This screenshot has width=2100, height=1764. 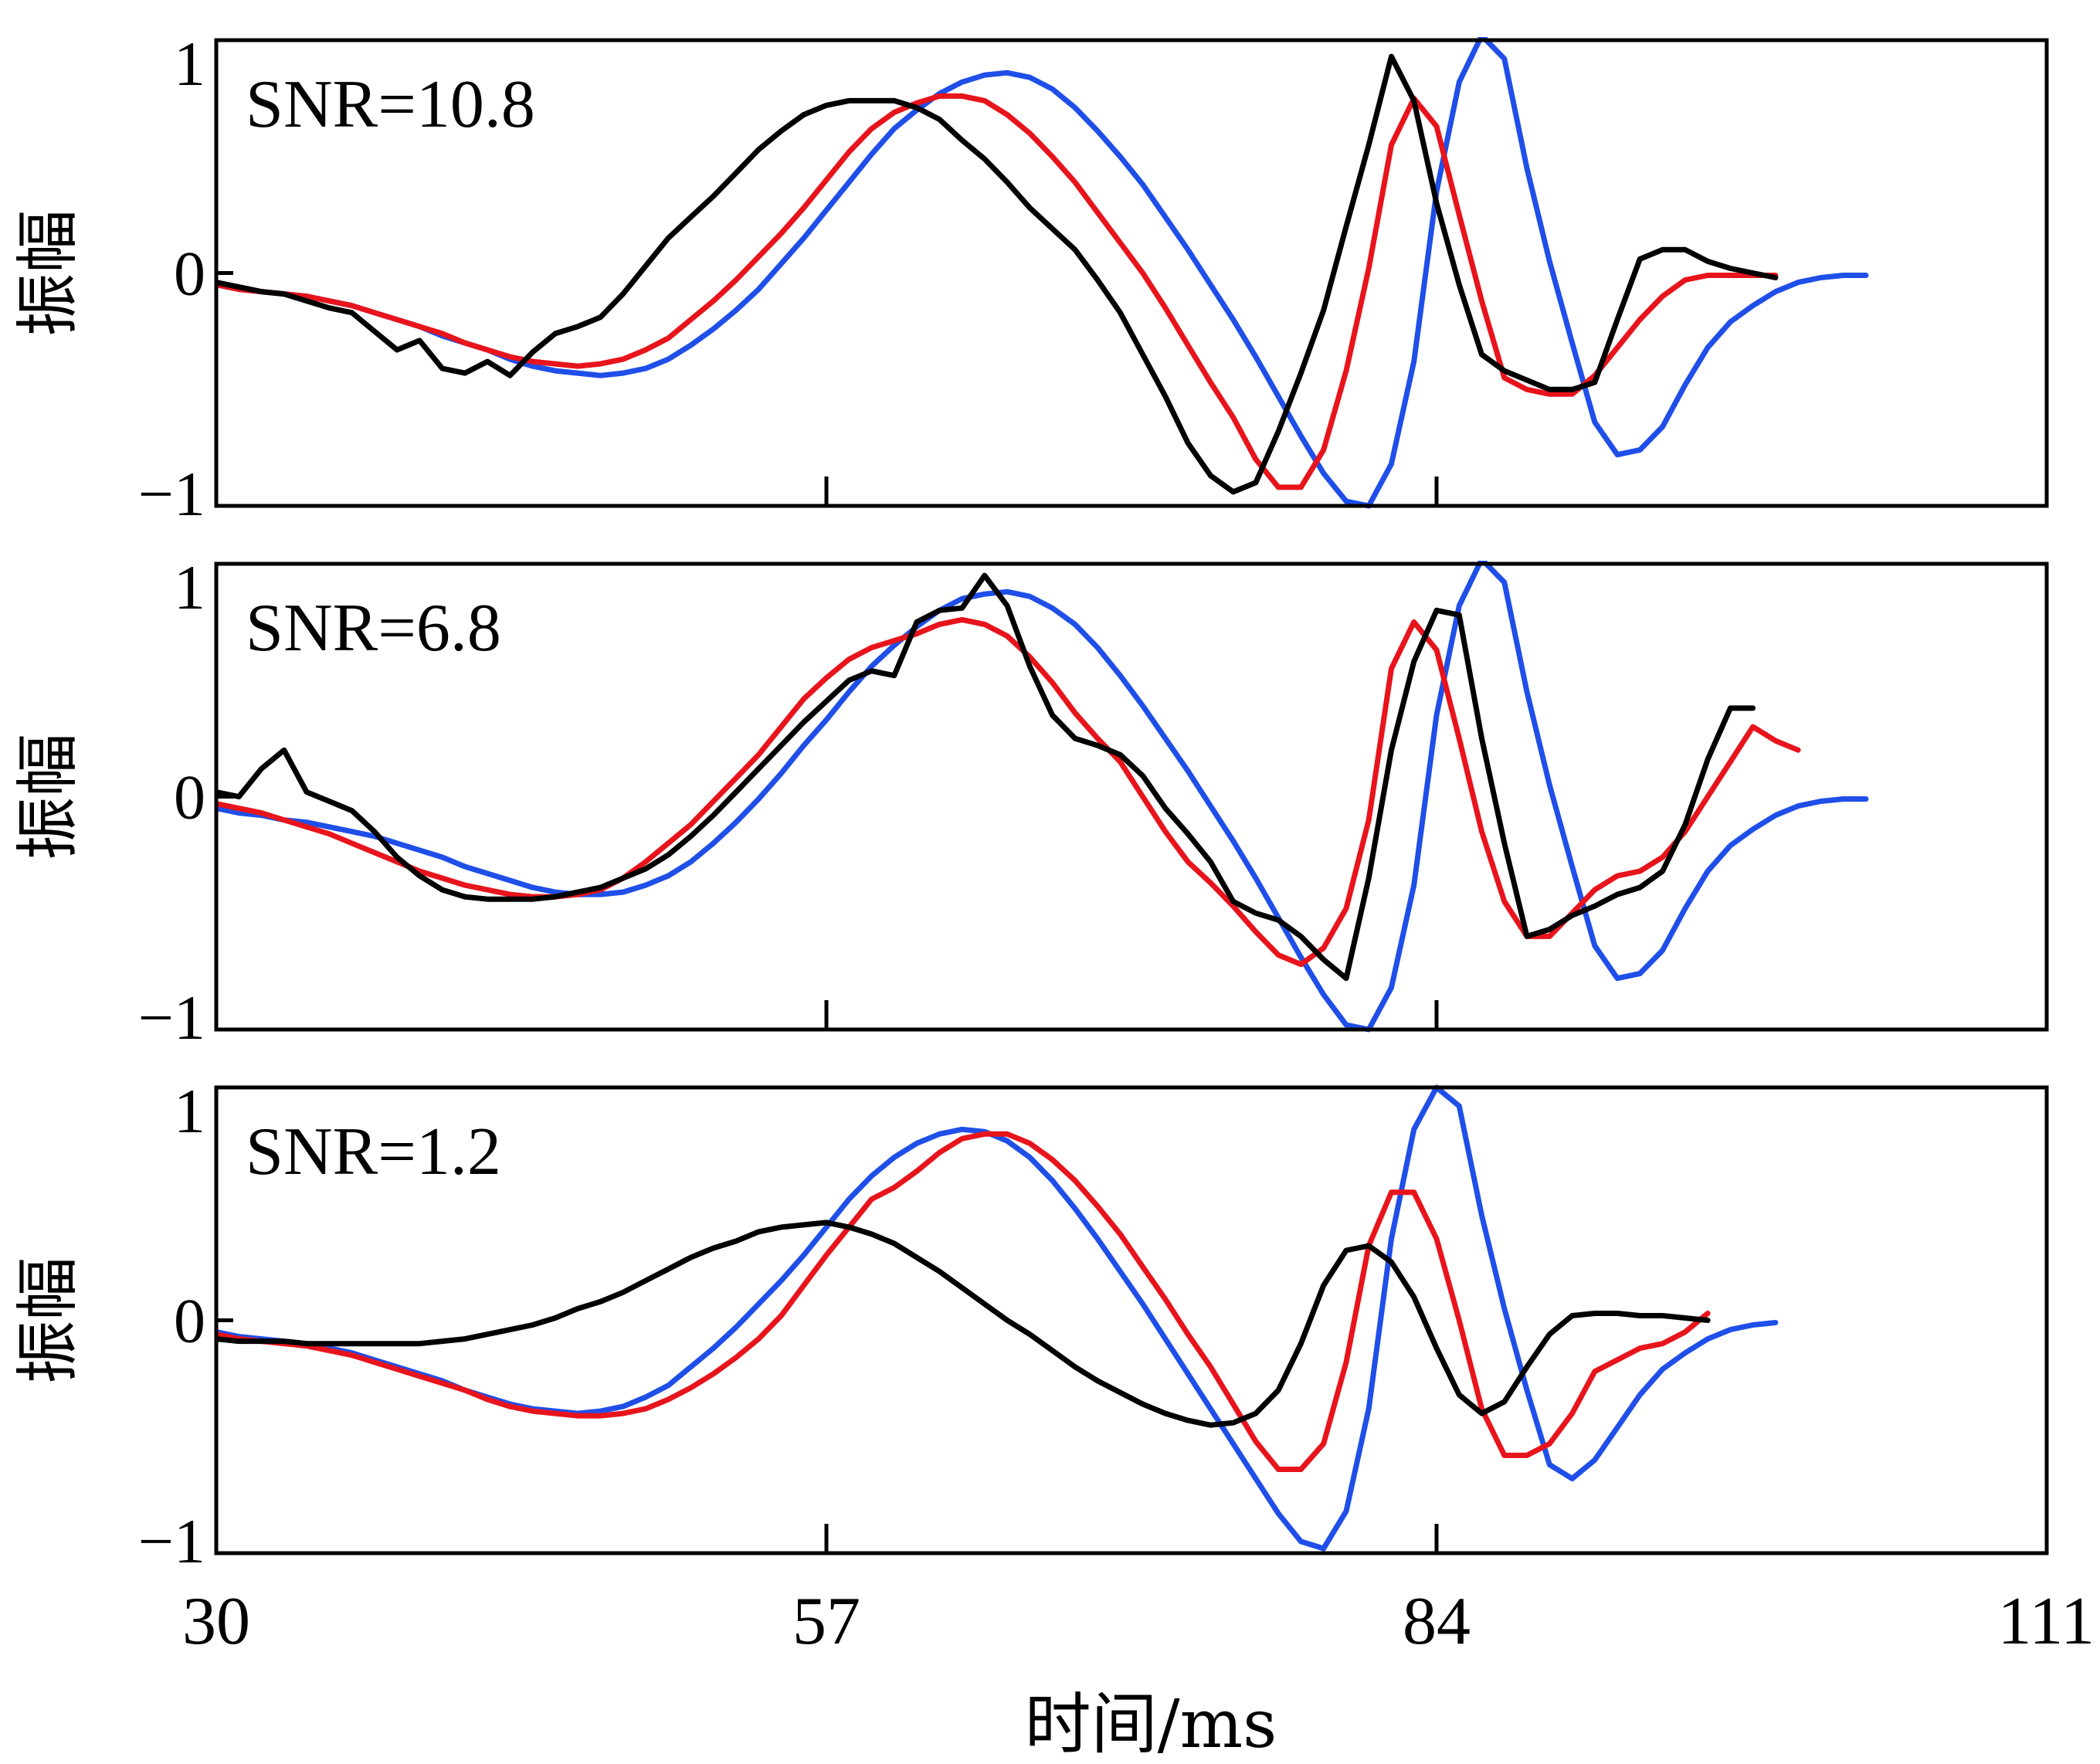 What do you see at coordinates (390, 105) in the screenshot?
I see `snr-annotation: SNR=10.8` at bounding box center [390, 105].